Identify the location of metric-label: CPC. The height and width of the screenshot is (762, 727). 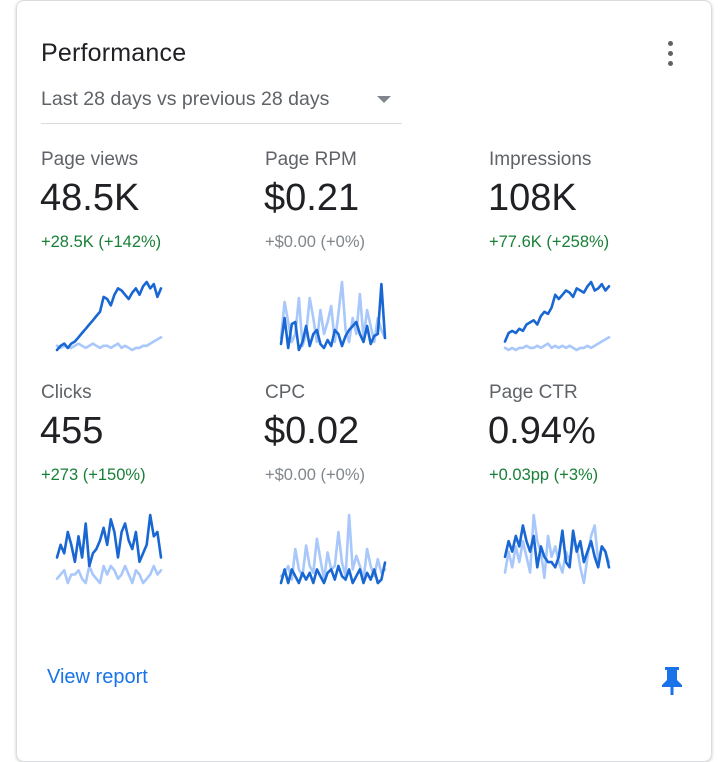
(285, 392).